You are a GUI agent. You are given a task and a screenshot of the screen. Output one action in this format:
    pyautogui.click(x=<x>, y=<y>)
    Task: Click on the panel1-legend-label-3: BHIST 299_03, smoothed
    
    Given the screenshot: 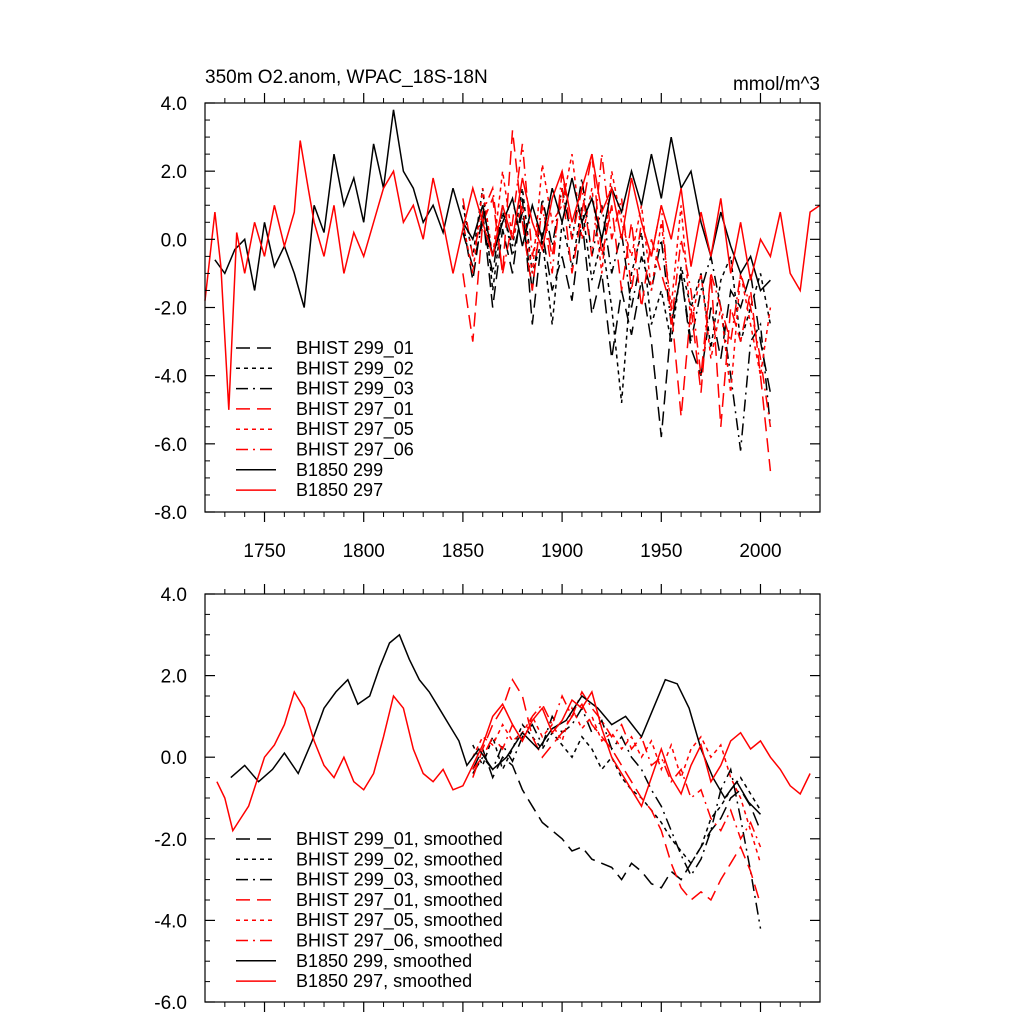 What is the action you would take?
    pyautogui.click(x=399, y=880)
    